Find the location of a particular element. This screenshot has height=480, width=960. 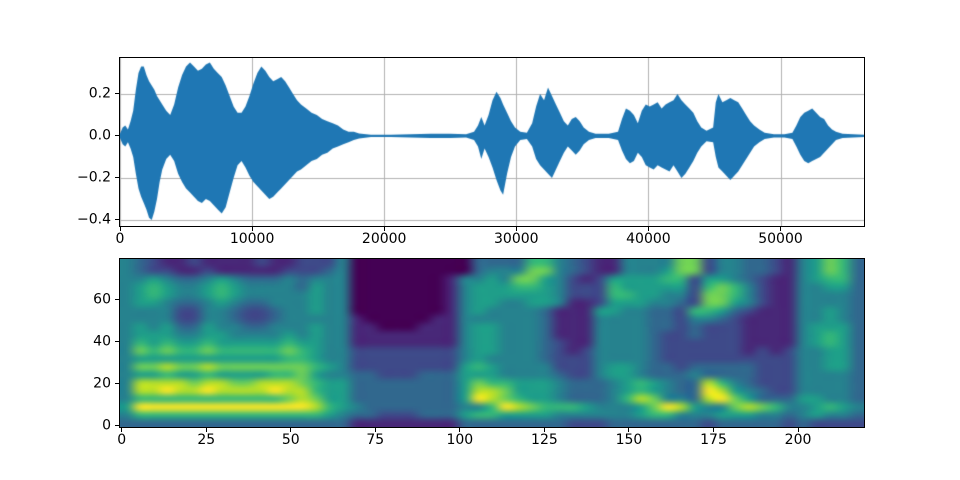

spectrogram-y-tick-label: 60 is located at coordinates (102, 299).